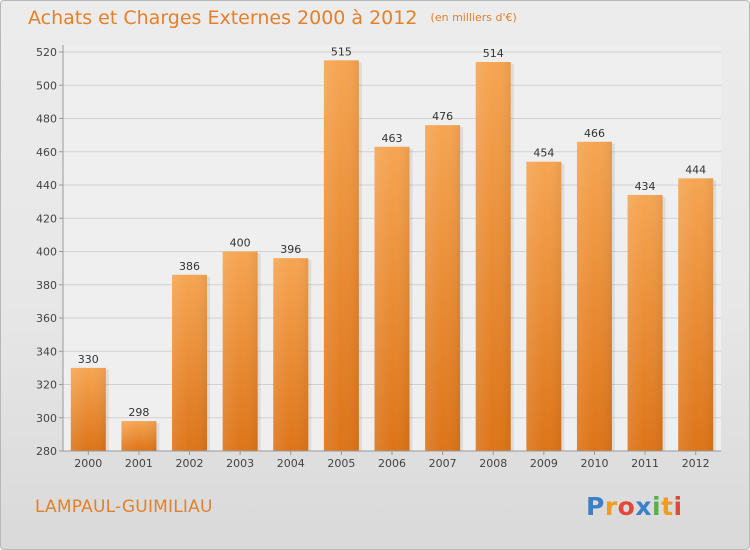 The width and height of the screenshot is (750, 550). I want to click on value-label-2011: 434, so click(645, 186).